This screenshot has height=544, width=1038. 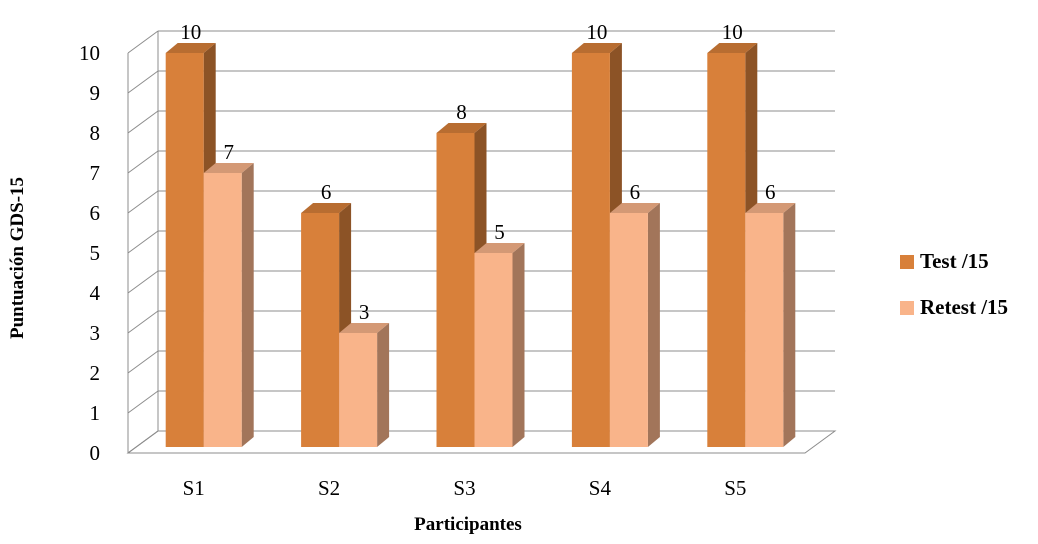 I want to click on data-label: 8, so click(x=461, y=112).